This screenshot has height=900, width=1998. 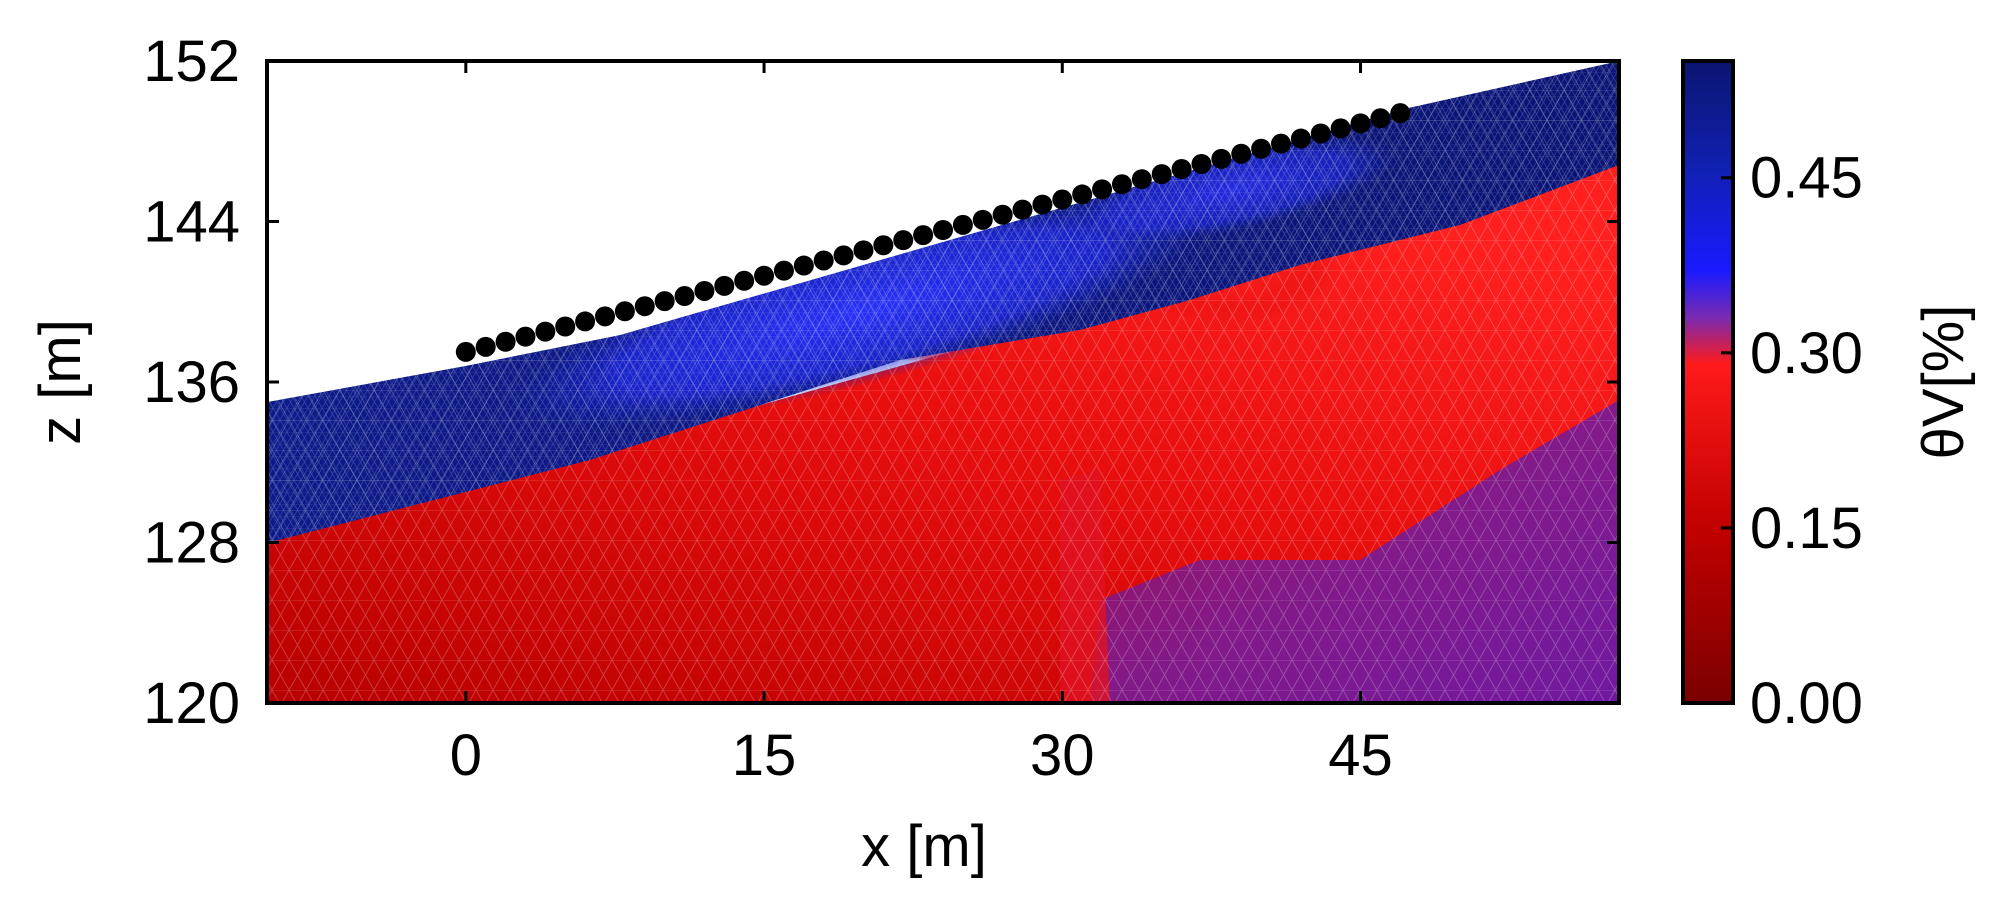 I want to click on x-tick-label: 30, so click(x=1062, y=755).